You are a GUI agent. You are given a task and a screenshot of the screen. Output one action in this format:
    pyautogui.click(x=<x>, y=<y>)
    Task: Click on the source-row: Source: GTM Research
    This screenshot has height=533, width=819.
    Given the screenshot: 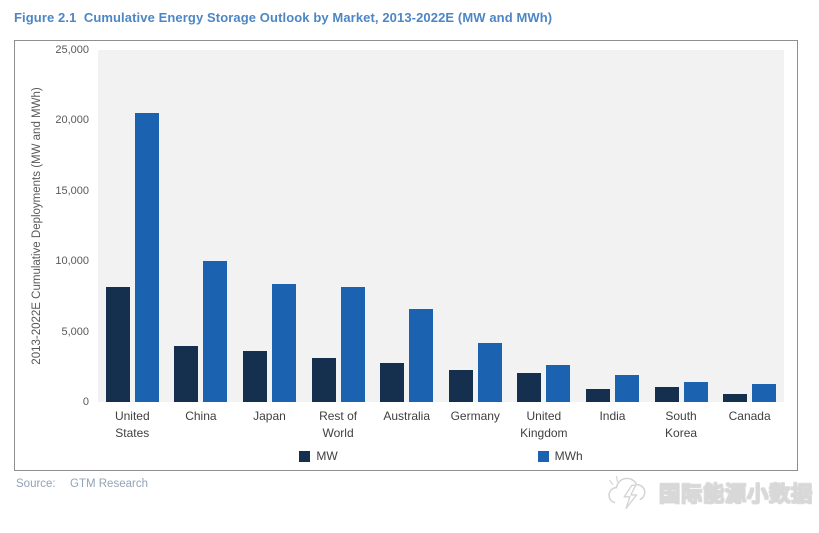 What is the action you would take?
    pyautogui.click(x=82, y=484)
    